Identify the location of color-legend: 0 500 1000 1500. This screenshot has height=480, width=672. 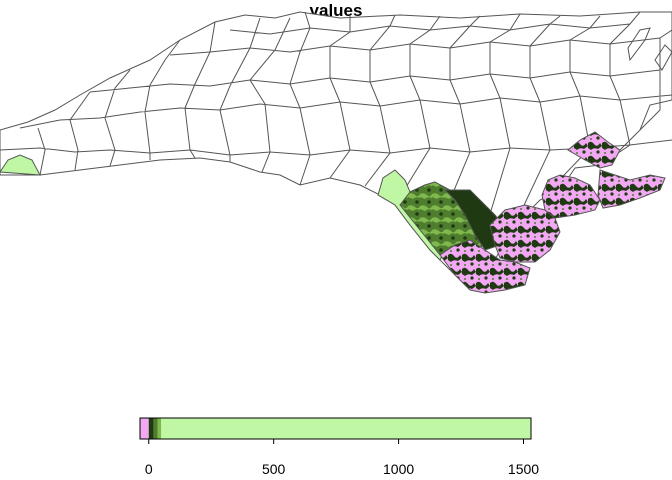
(339, 447).